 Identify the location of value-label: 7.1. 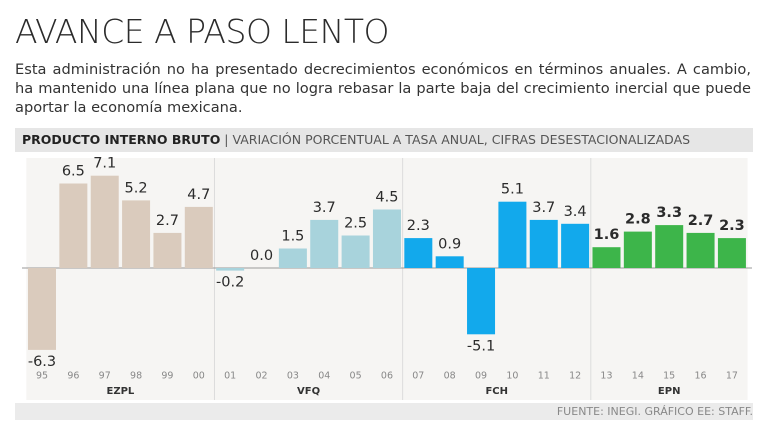
(104, 164).